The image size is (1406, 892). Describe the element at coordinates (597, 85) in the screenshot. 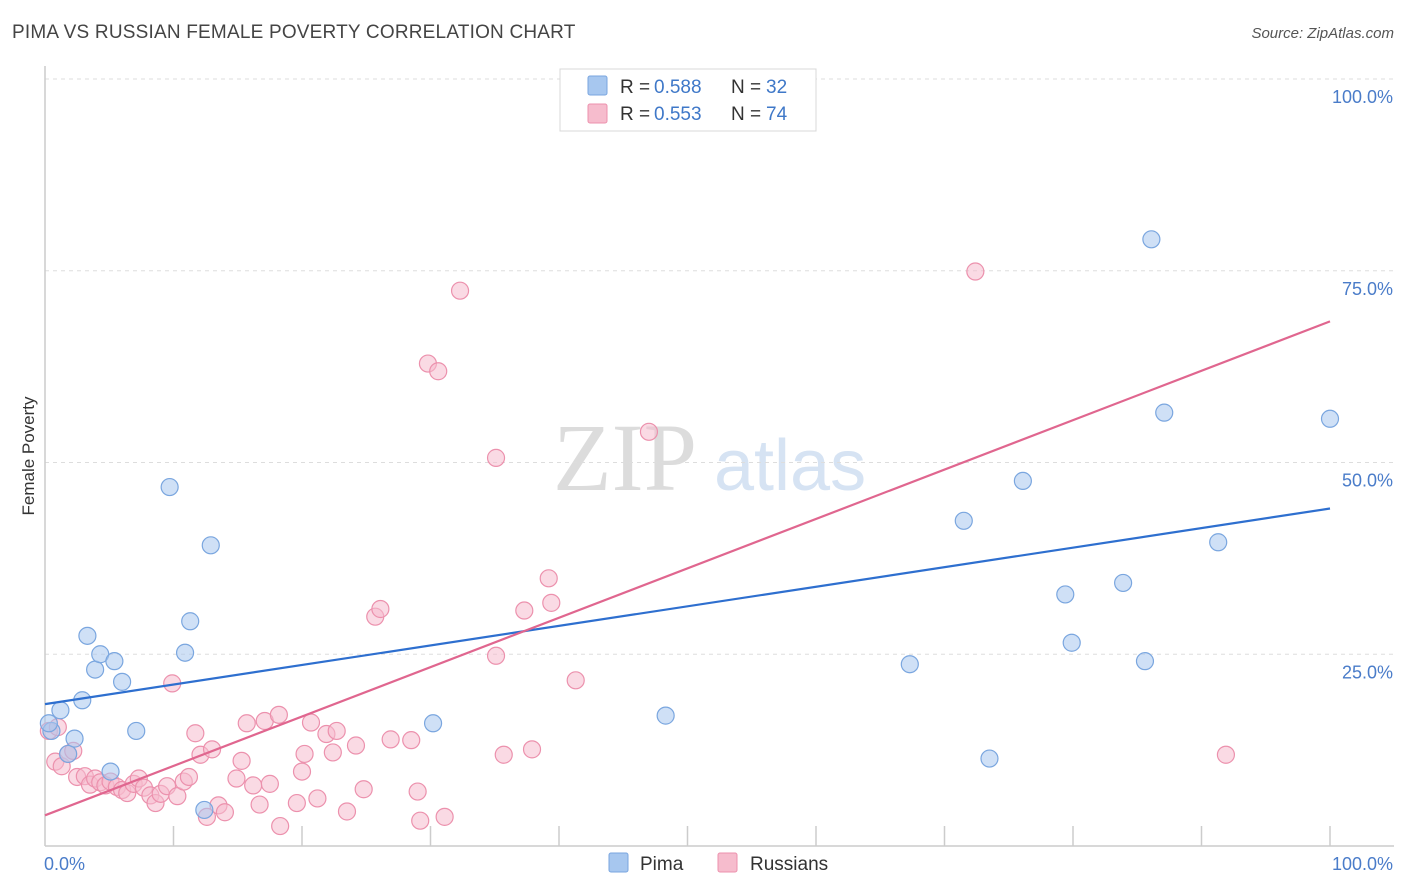

I see `legend-swatch-pima` at that location.